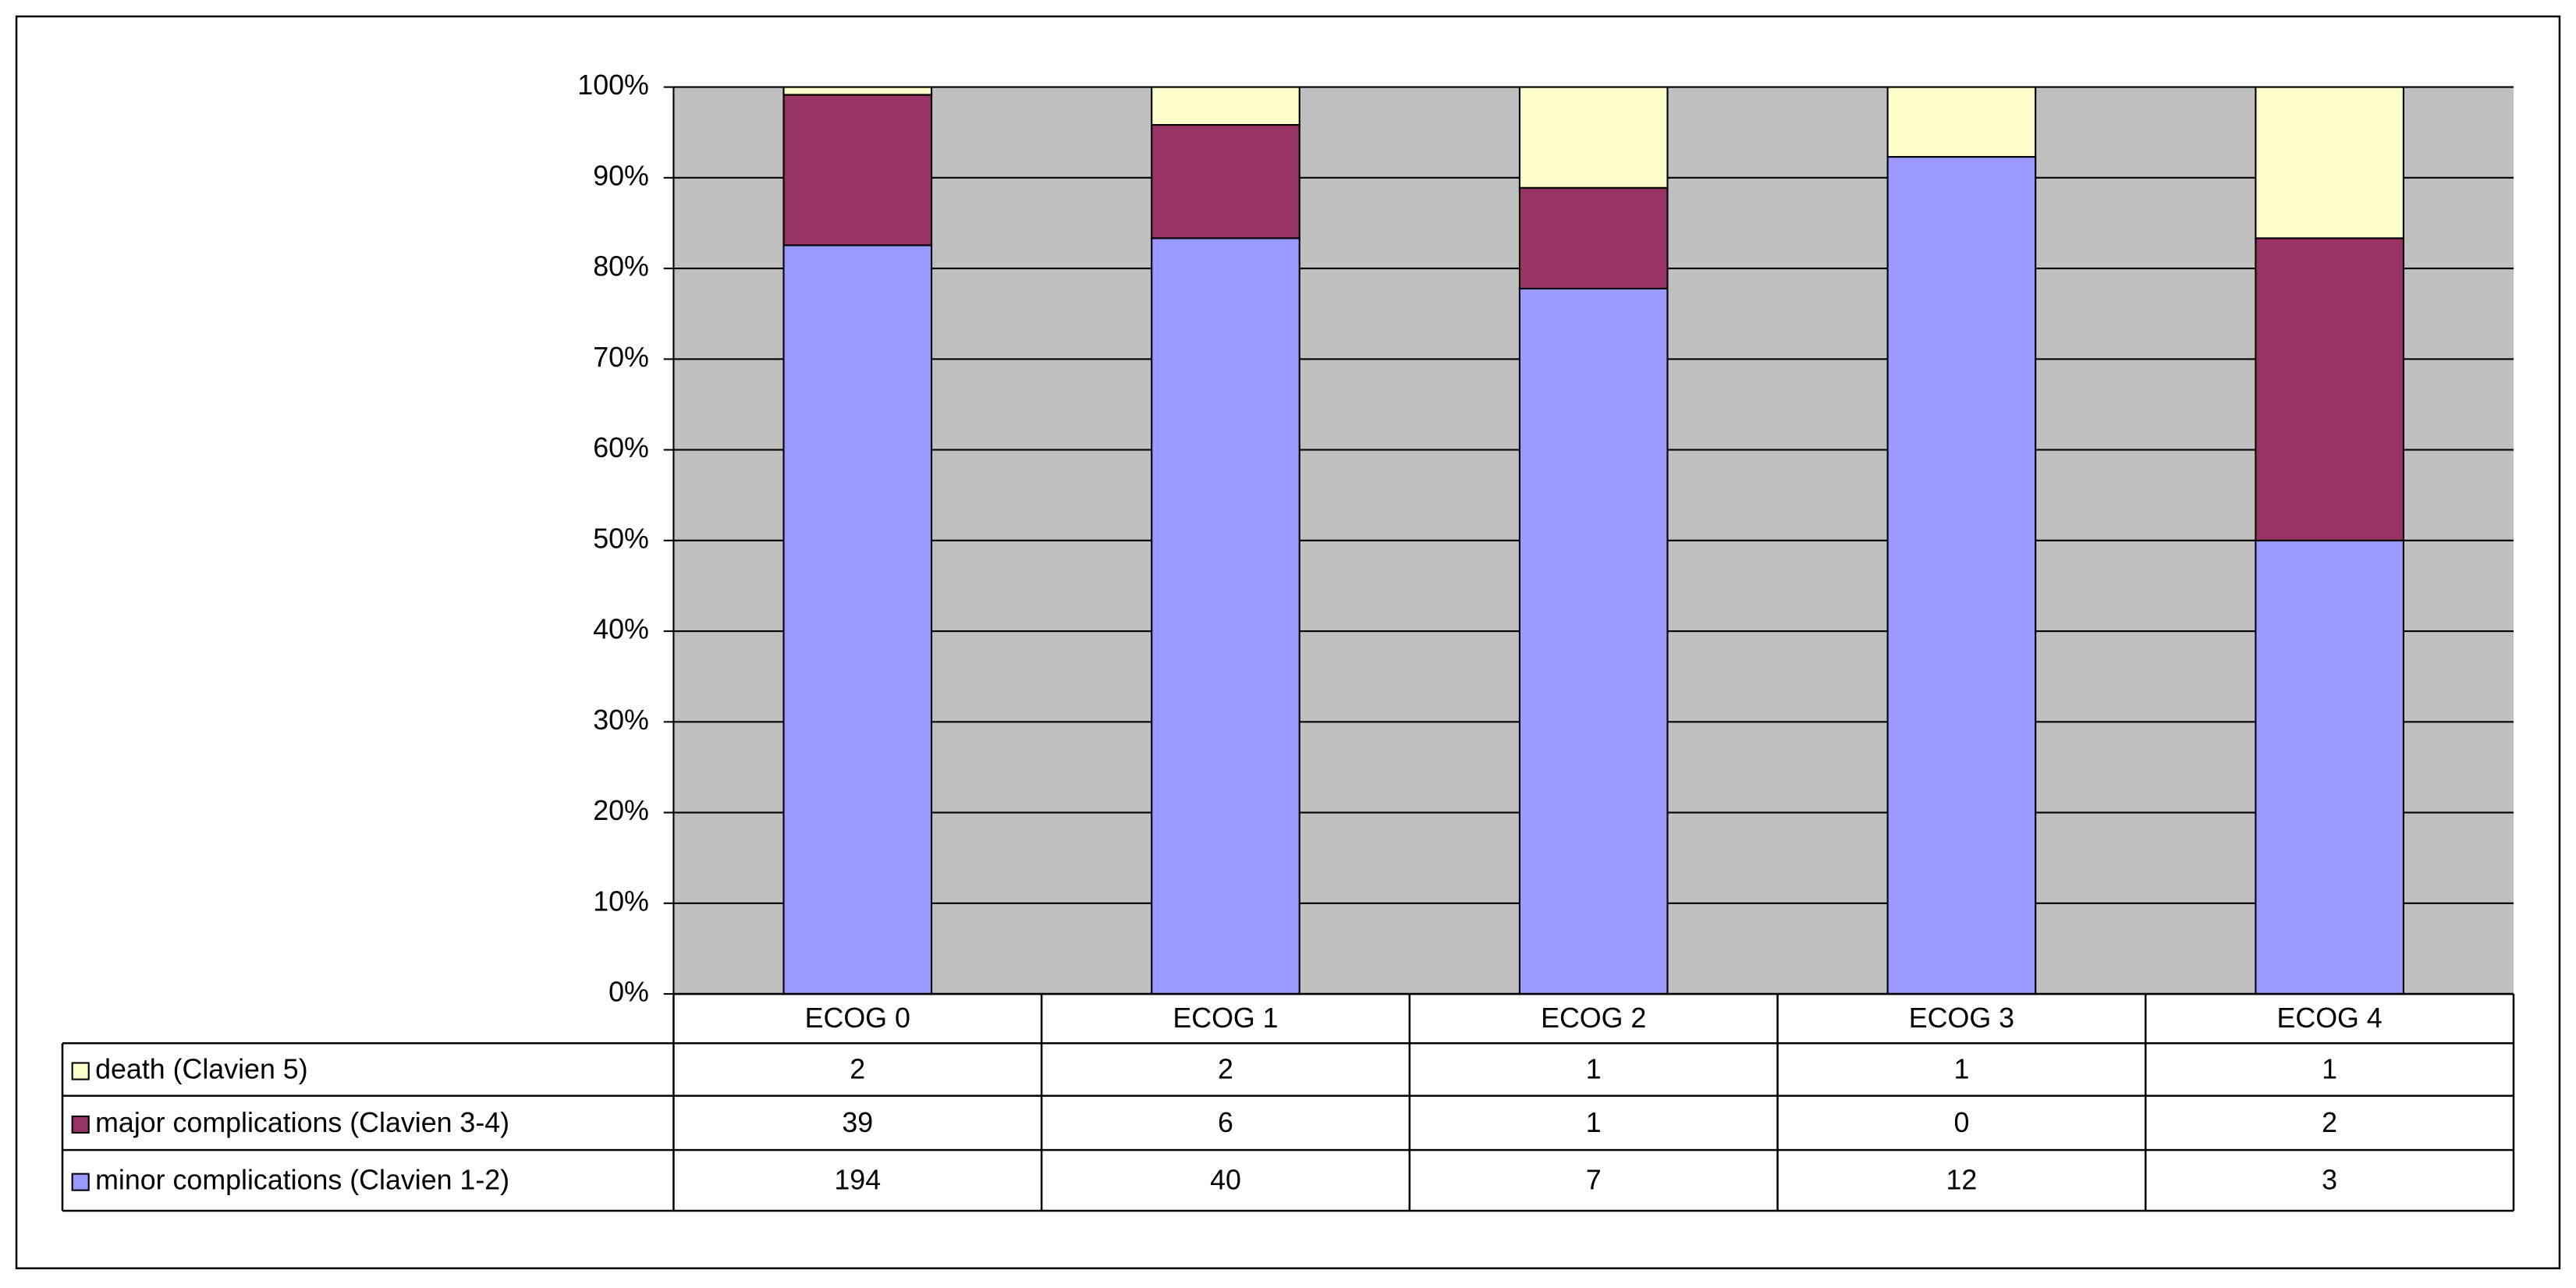 This screenshot has height=1288, width=2576. I want to click on y-tick-label: 60%, so click(621, 447).